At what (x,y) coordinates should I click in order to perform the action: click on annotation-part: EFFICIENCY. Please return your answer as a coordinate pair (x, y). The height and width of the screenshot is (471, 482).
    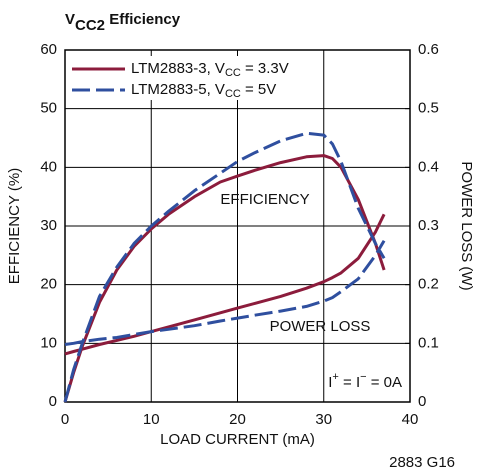
    Looking at the image, I should click on (264, 199).